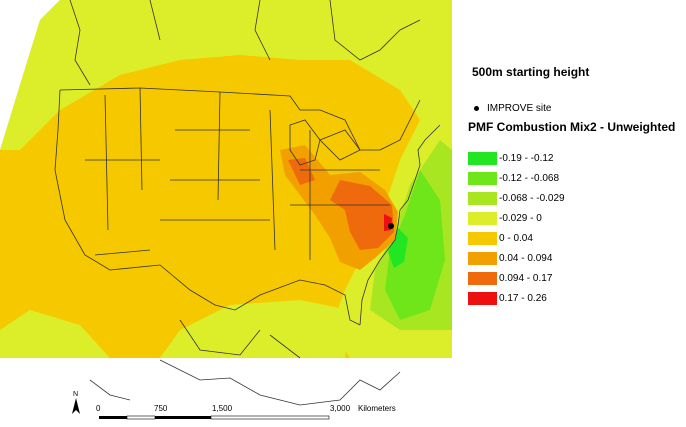  What do you see at coordinates (391, 226) in the screenshot?
I see `improve-site-marker` at bounding box center [391, 226].